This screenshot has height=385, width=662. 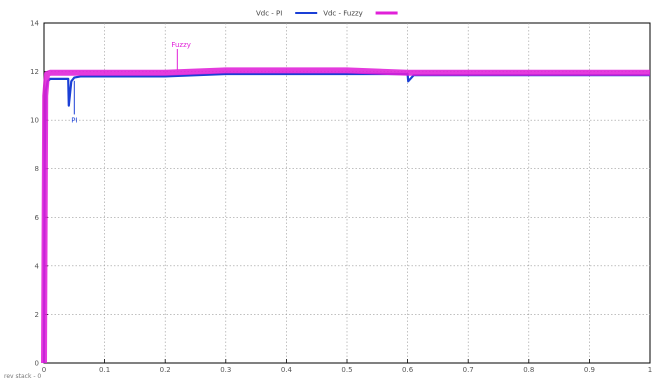 I want to click on y-tick-label: 14, so click(x=34, y=24).